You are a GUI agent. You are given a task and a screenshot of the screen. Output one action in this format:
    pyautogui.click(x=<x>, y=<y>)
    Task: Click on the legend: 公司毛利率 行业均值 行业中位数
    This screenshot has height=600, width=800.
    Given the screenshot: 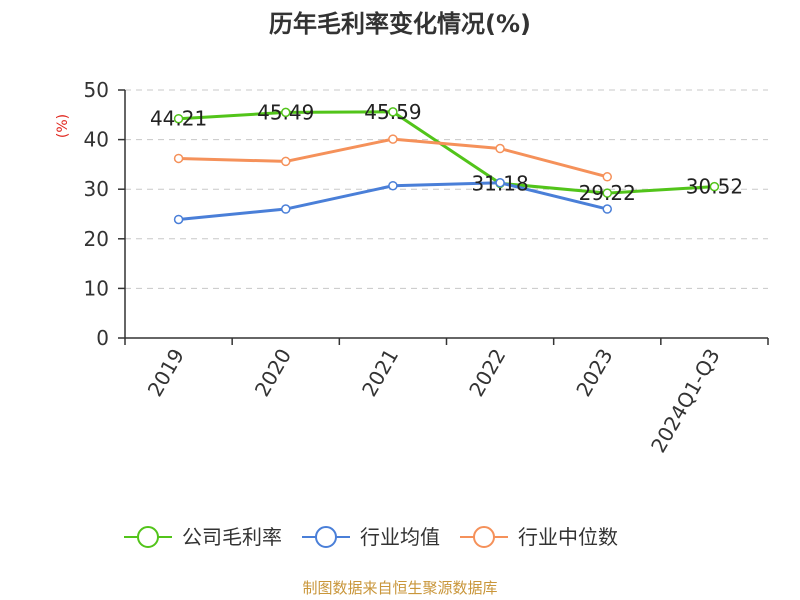 What is the action you would take?
    pyautogui.click(x=371, y=537)
    